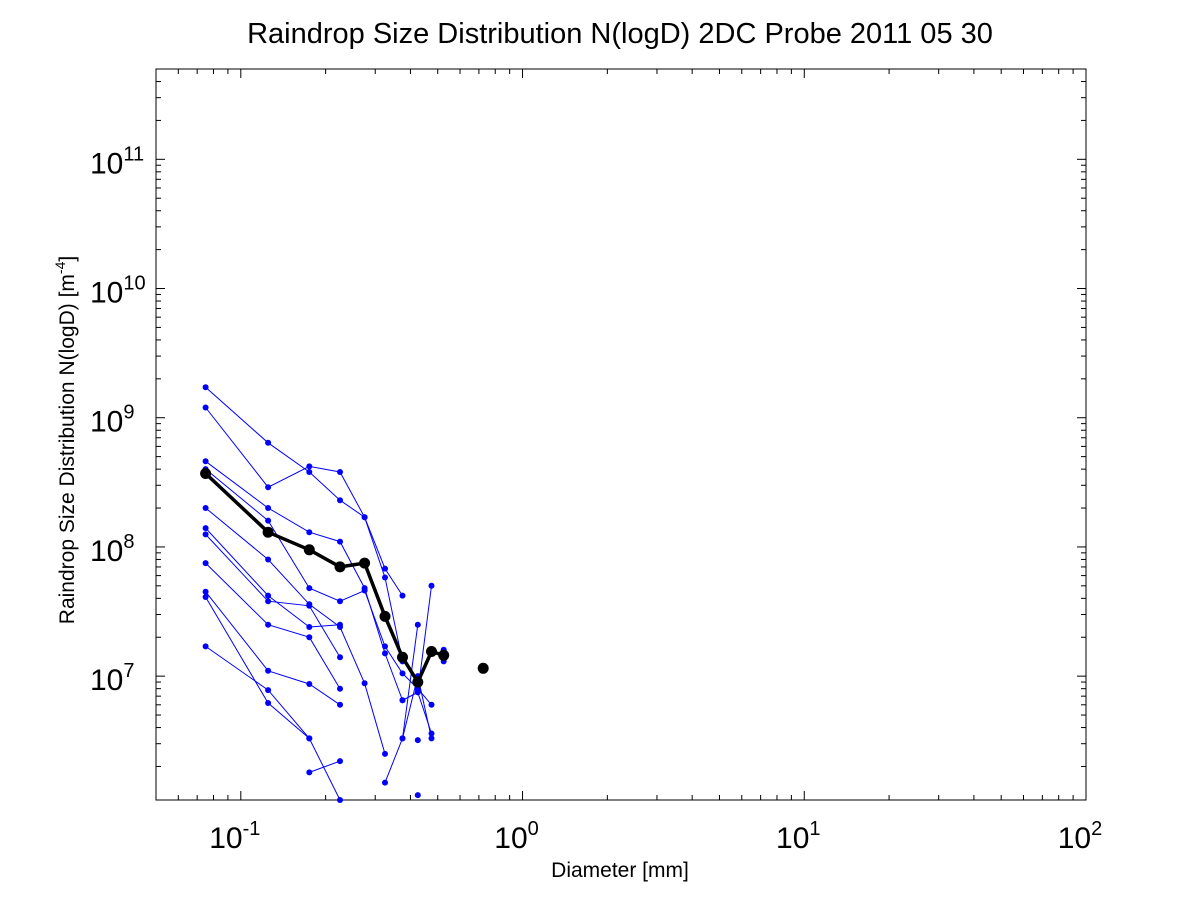 The image size is (1200, 900). I want to click on y-axis-label-text: Raindrop Size Distribution N(logD) [m, so click(67, 449).